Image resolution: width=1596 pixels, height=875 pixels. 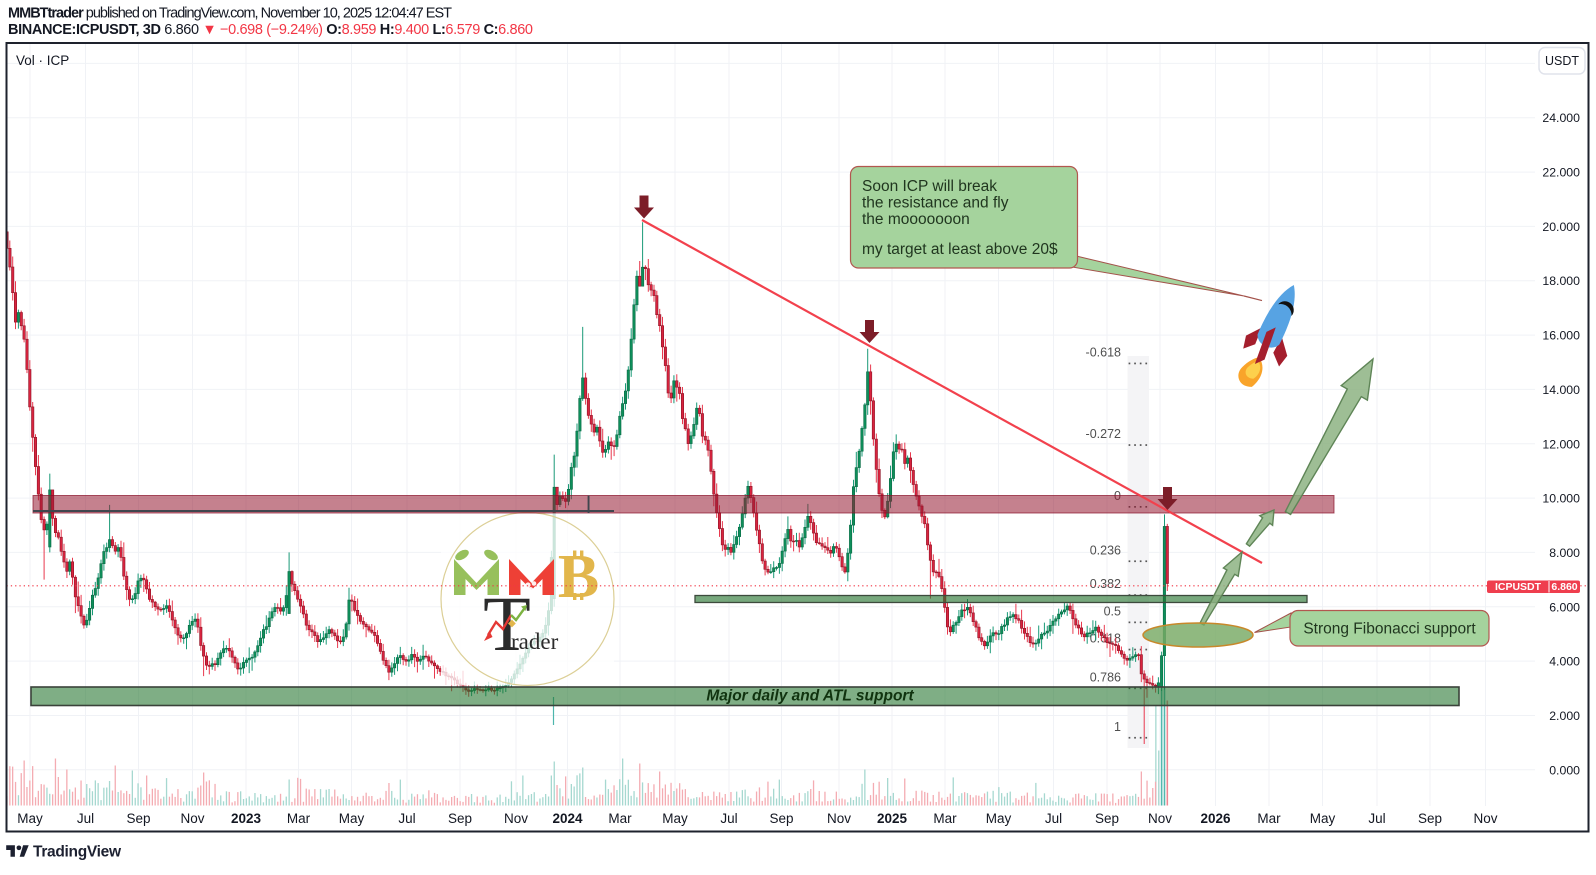 I want to click on svg-text: 0.236, so click(x=1105, y=550).